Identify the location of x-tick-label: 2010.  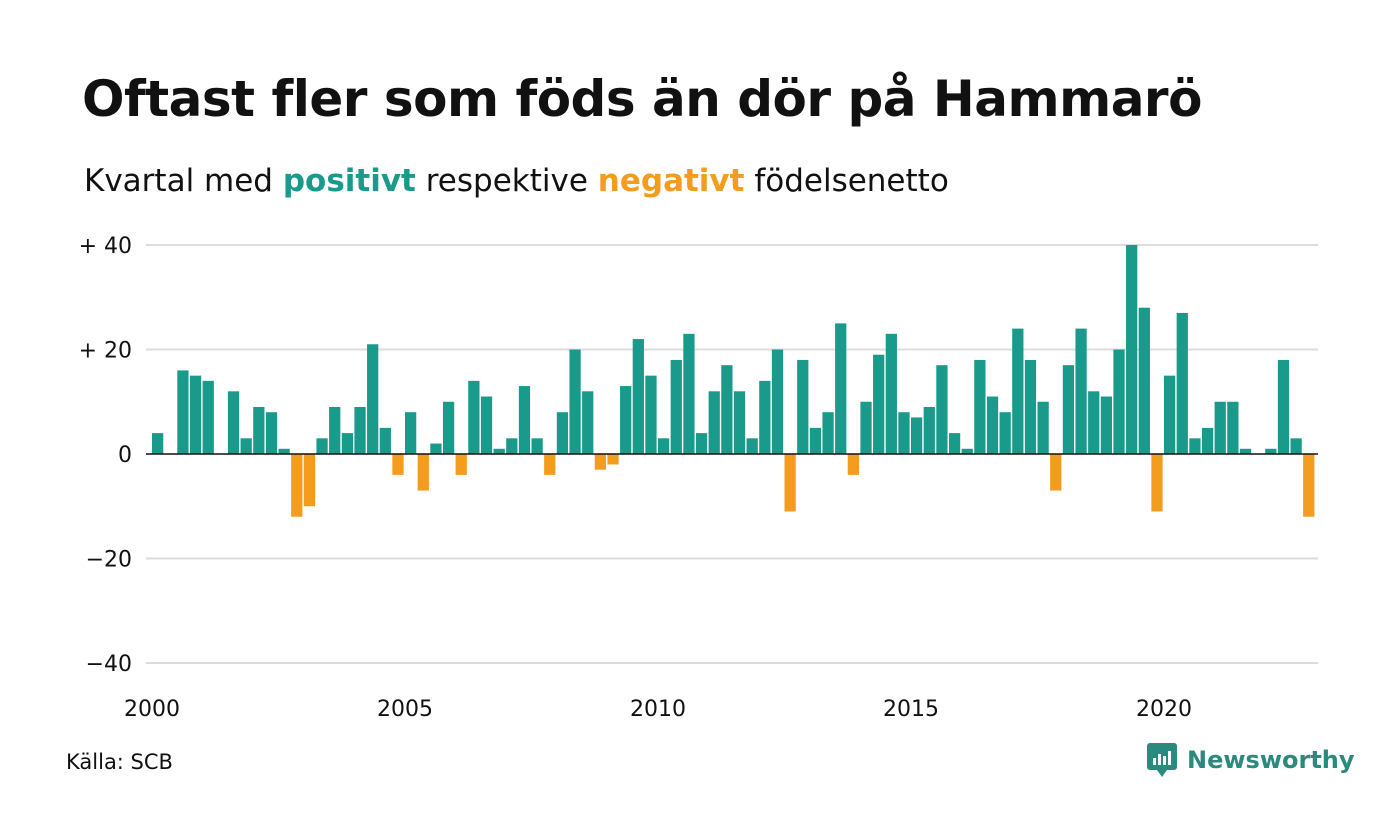
(658, 709).